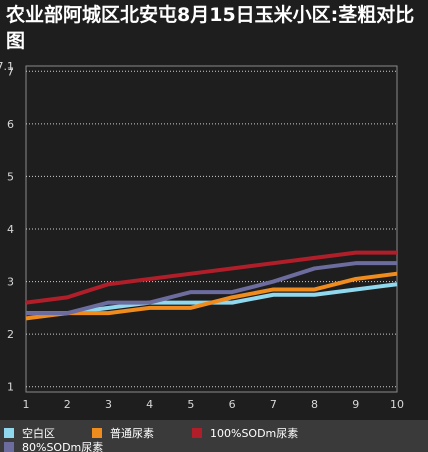 This screenshot has height=452, width=428. Describe the element at coordinates (10, 282) in the screenshot. I see `y-tick-label: 3` at that location.